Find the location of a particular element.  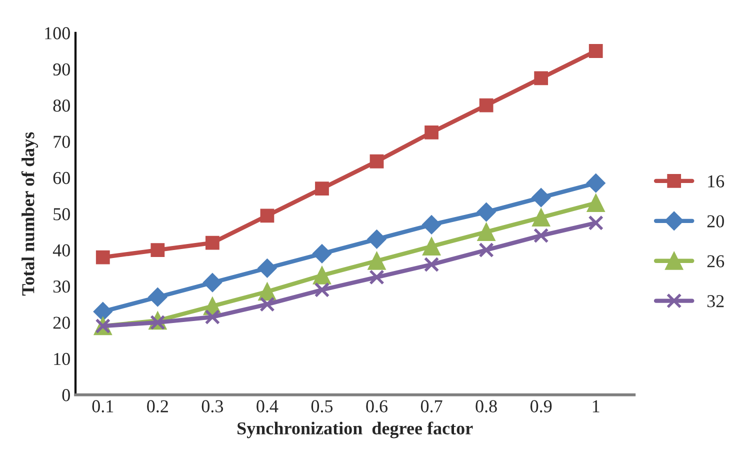

y-tick-label: 80 is located at coordinates (61, 106).